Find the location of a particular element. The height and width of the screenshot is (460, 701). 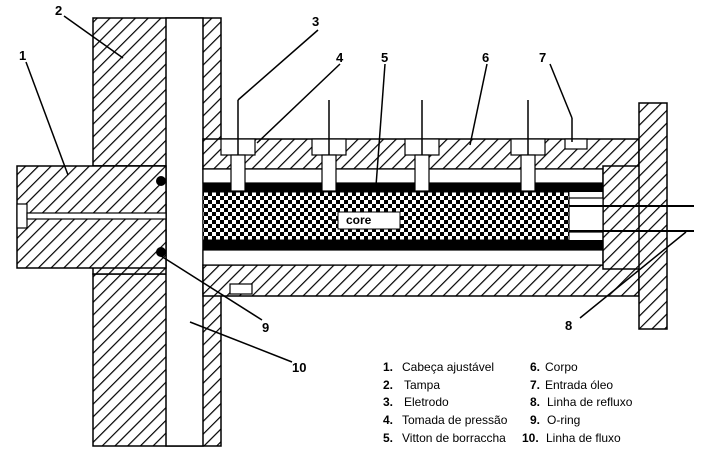

callout-4: 4 is located at coordinates (340, 57).